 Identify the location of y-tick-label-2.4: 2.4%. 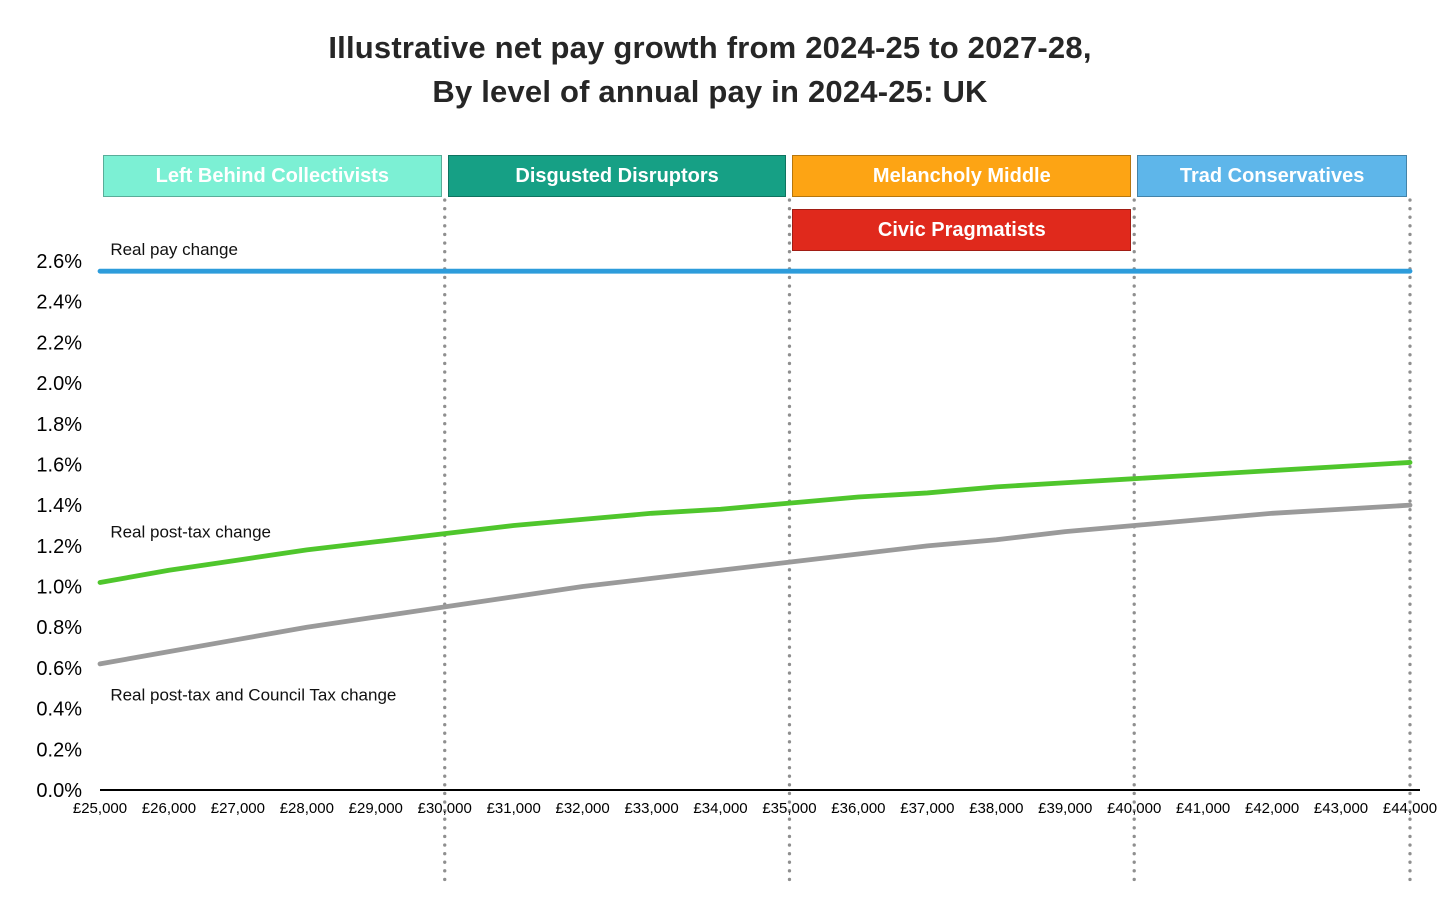
(59, 303).